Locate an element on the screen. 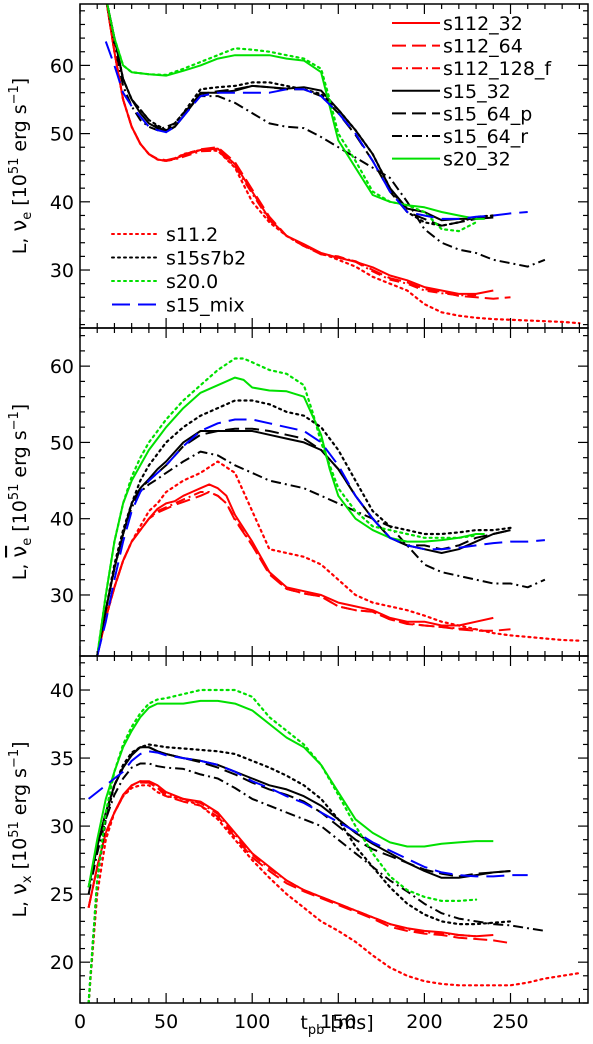 This screenshot has width=593, height=1044. legend-label: s11.2 is located at coordinates (192, 235).